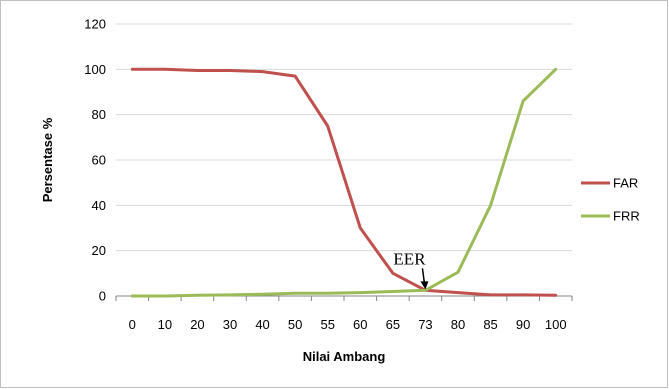 This screenshot has width=669, height=389. What do you see at coordinates (102, 296) in the screenshot?
I see `y-tick-label: 0` at bounding box center [102, 296].